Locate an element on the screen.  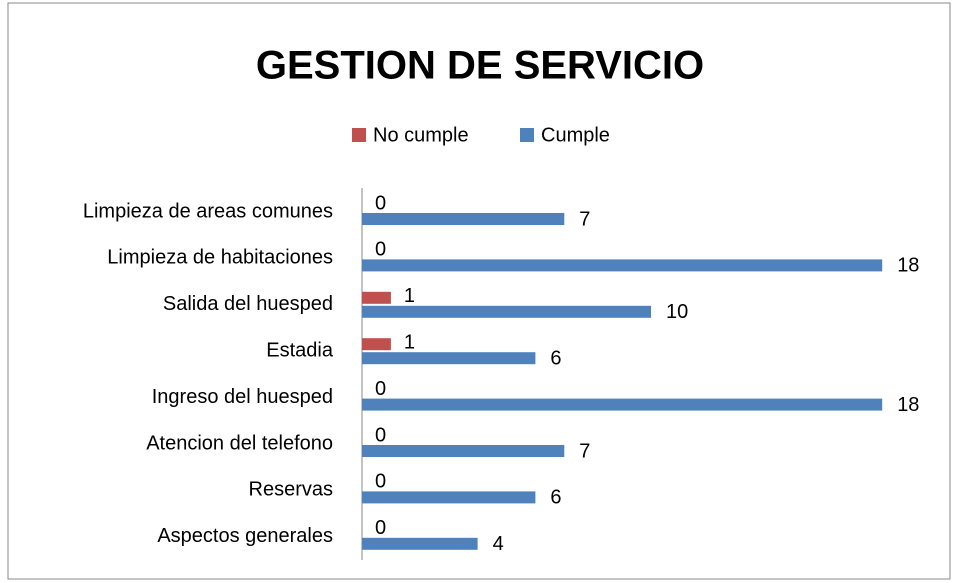
category-label: Reservas is located at coordinates (291, 490).